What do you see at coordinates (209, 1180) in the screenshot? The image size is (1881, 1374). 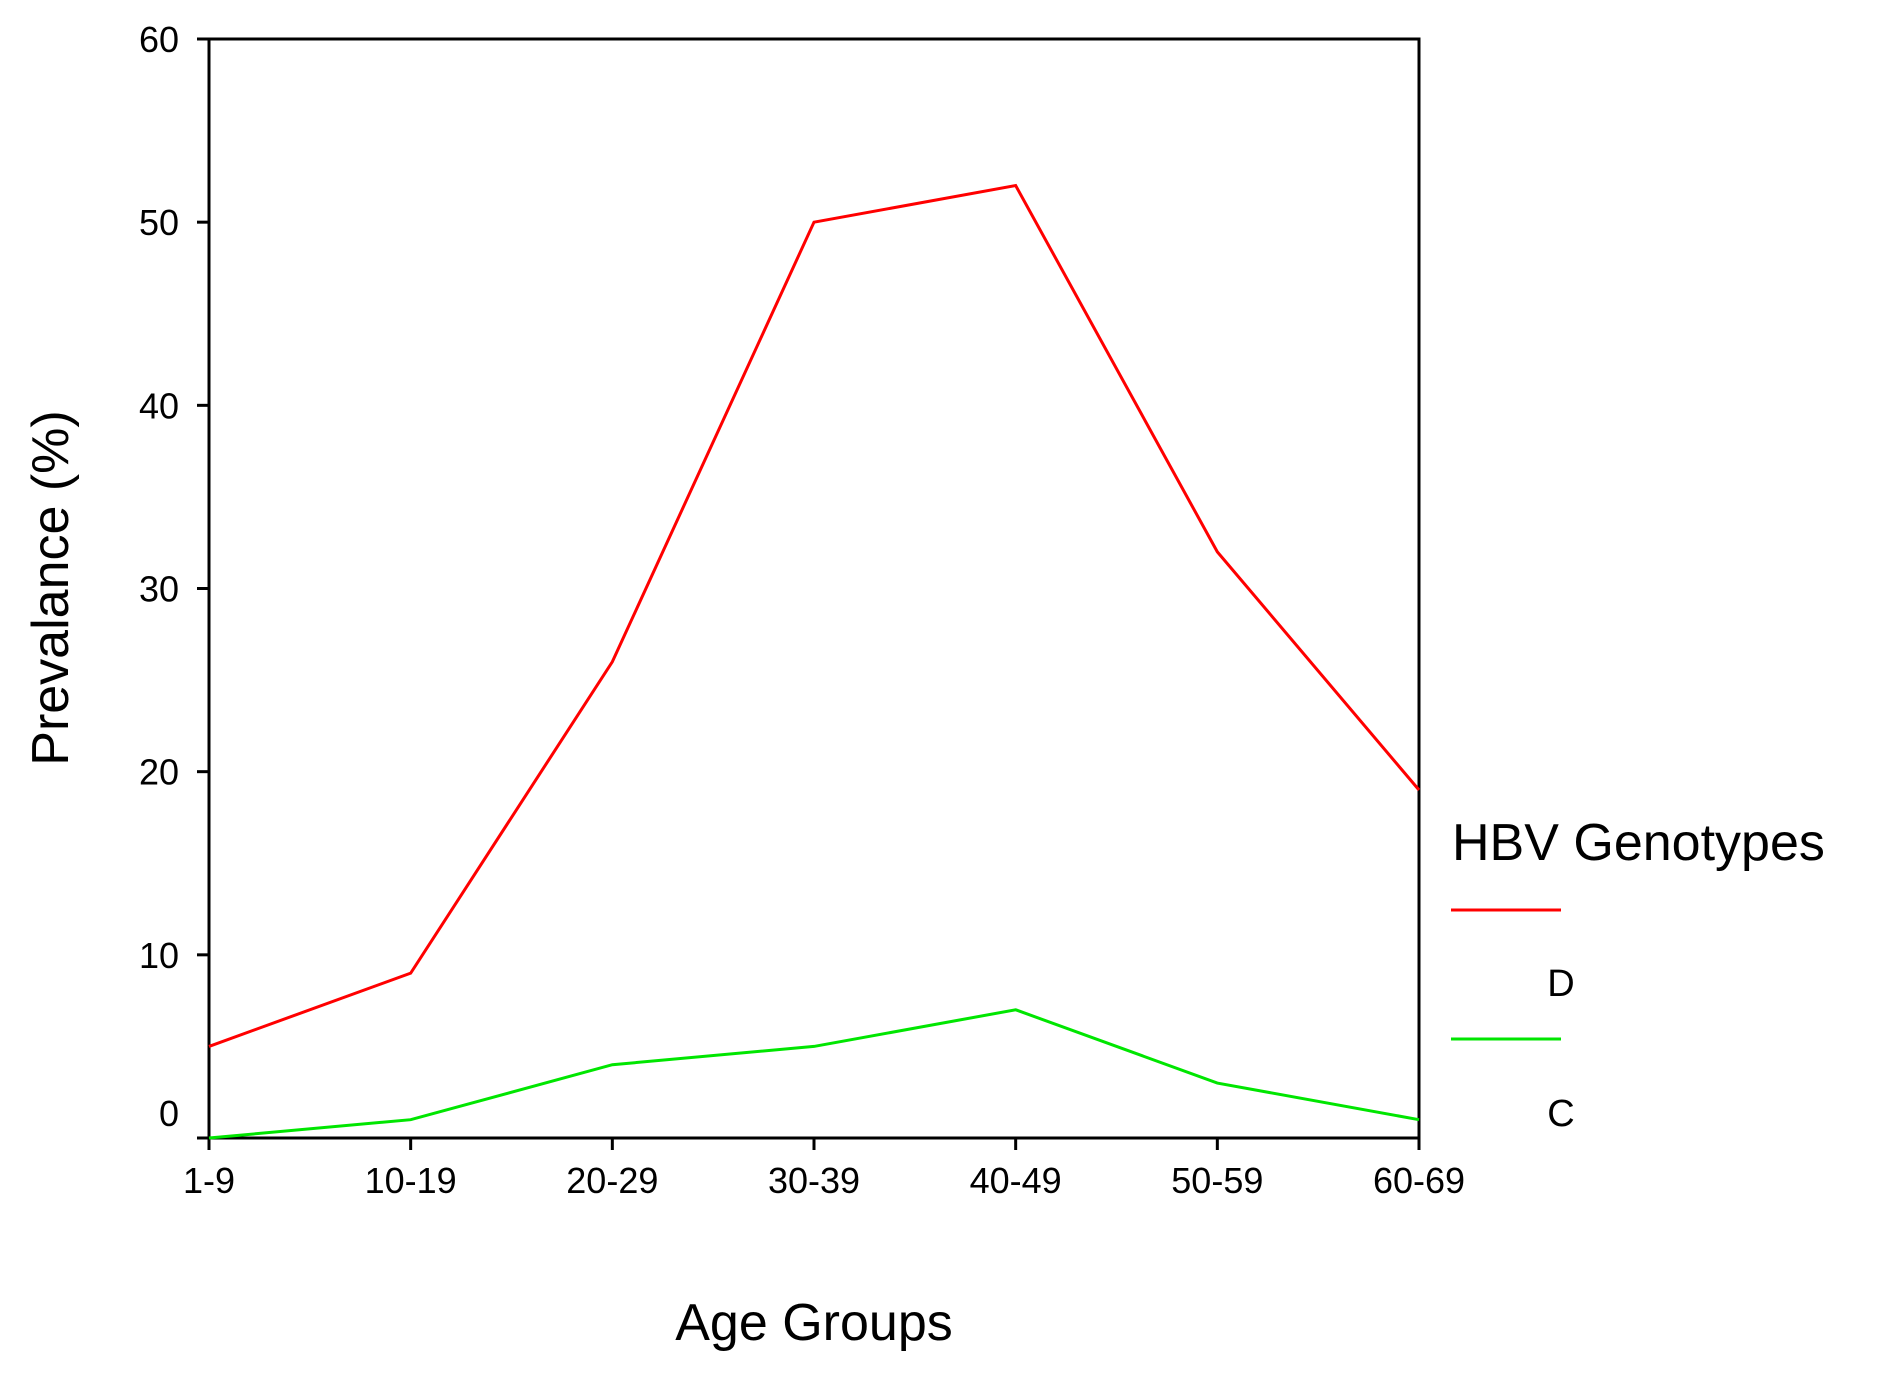 I see `x-tick-label: 1-9` at bounding box center [209, 1180].